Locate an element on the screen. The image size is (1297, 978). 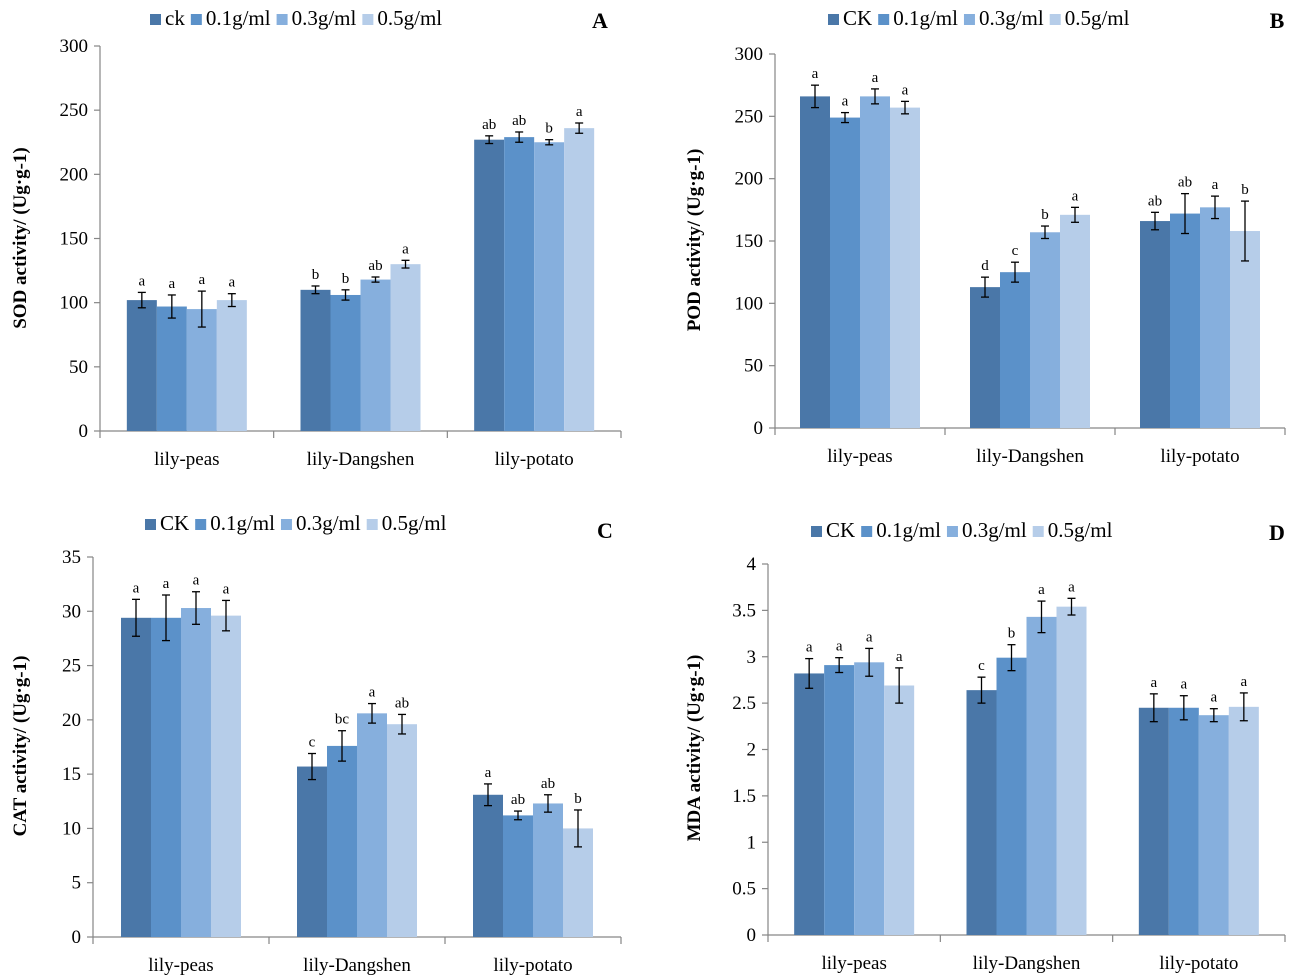
y-tick-label: 2 is located at coordinates (752, 750).